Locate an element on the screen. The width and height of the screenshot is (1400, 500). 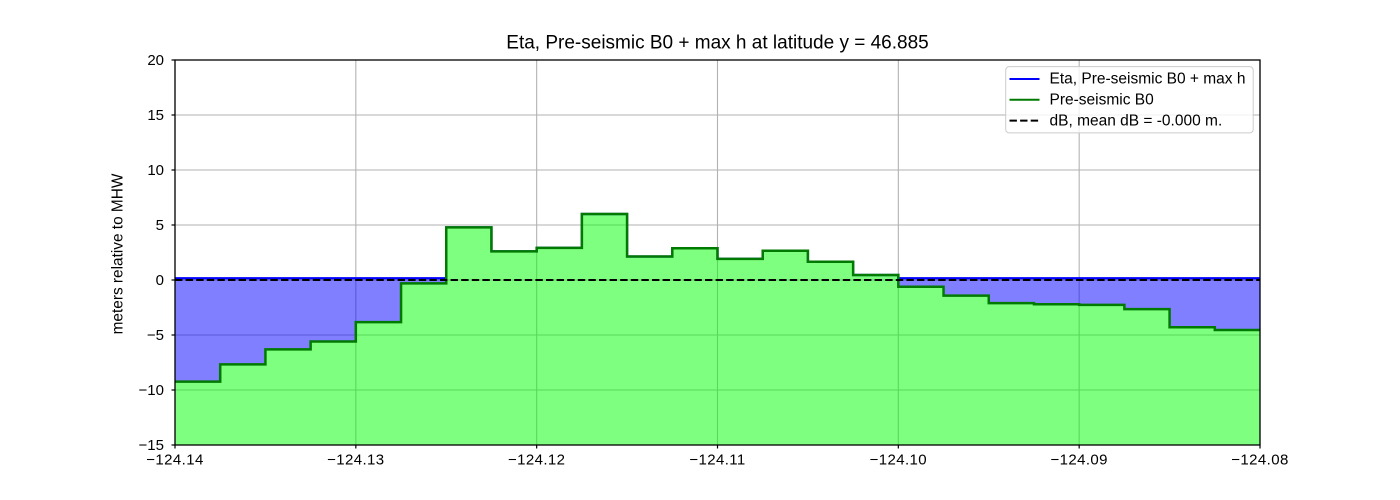
svg-text: meters relative to MHW is located at coordinates (117, 253).